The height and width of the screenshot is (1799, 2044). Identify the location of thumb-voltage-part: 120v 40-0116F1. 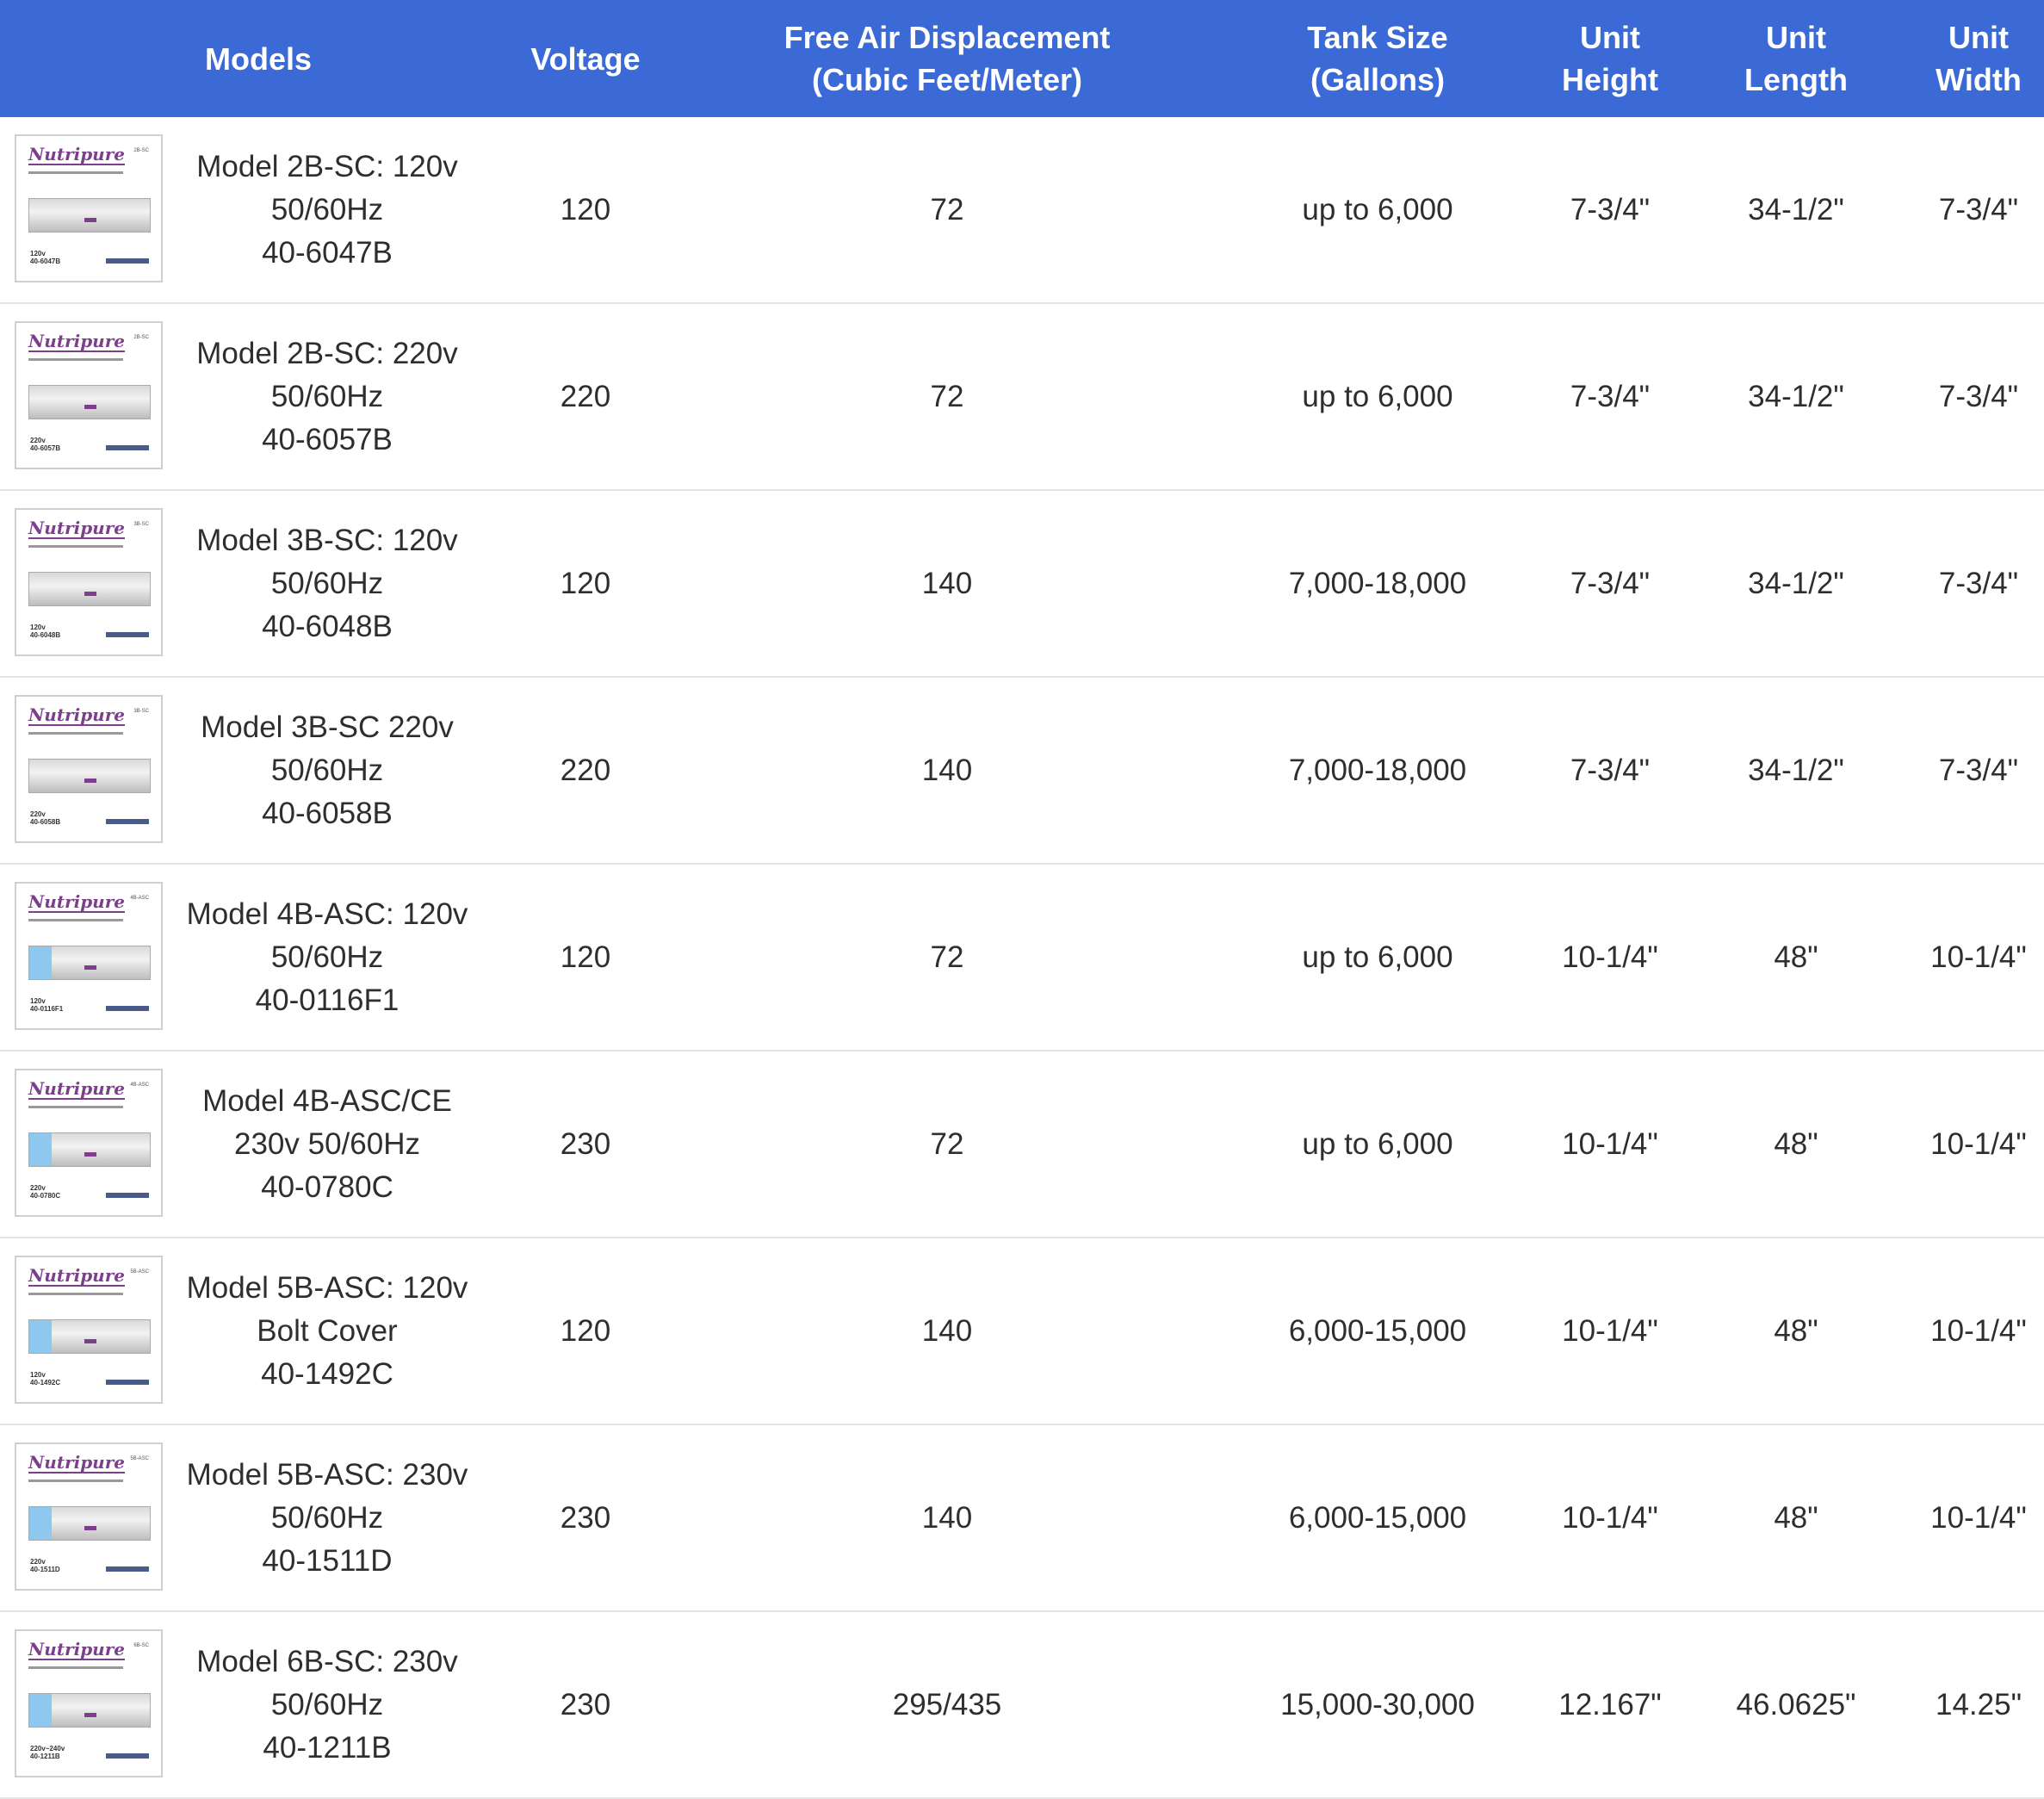
(60, 1005).